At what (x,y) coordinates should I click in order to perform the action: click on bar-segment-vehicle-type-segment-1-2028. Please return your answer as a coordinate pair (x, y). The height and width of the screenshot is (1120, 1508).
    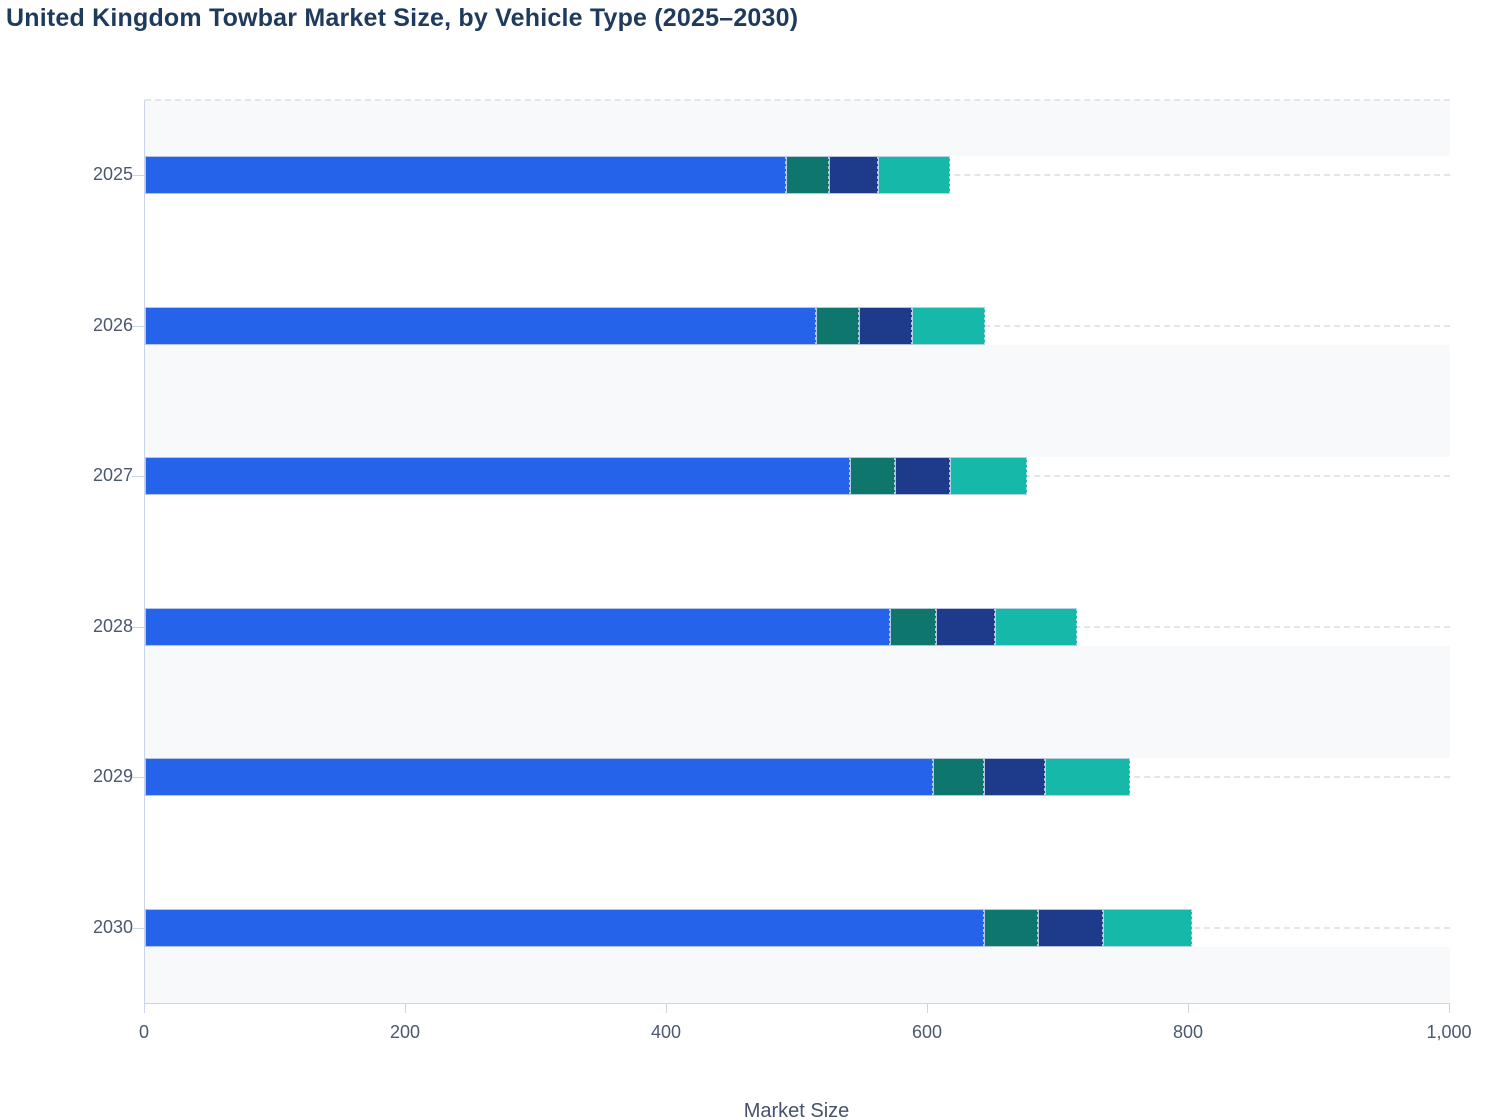
    Looking at the image, I should click on (518, 626).